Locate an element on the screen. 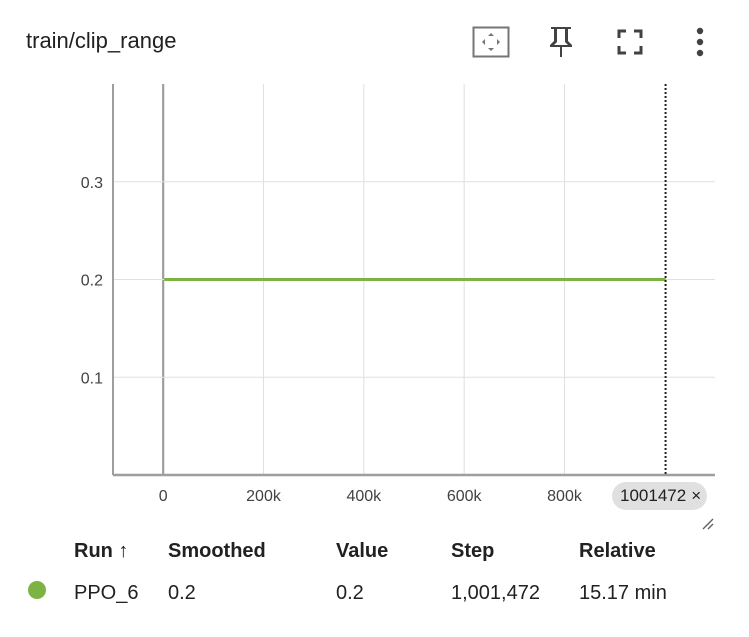  more-vert-icon is located at coordinates (700, 42).